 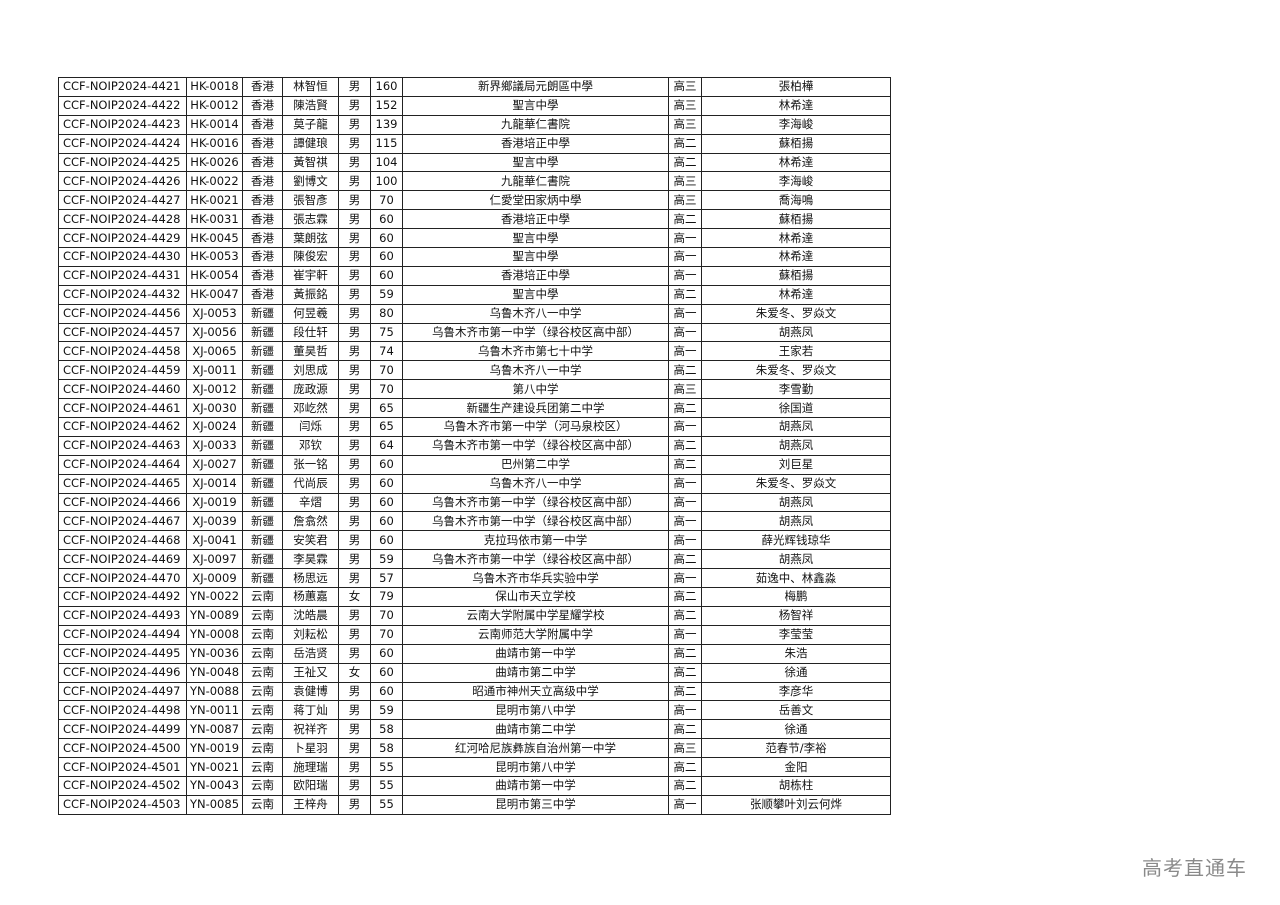 I want to click on contestant-id-cell: CCF-NOIP2024-4429, so click(x=122, y=238).